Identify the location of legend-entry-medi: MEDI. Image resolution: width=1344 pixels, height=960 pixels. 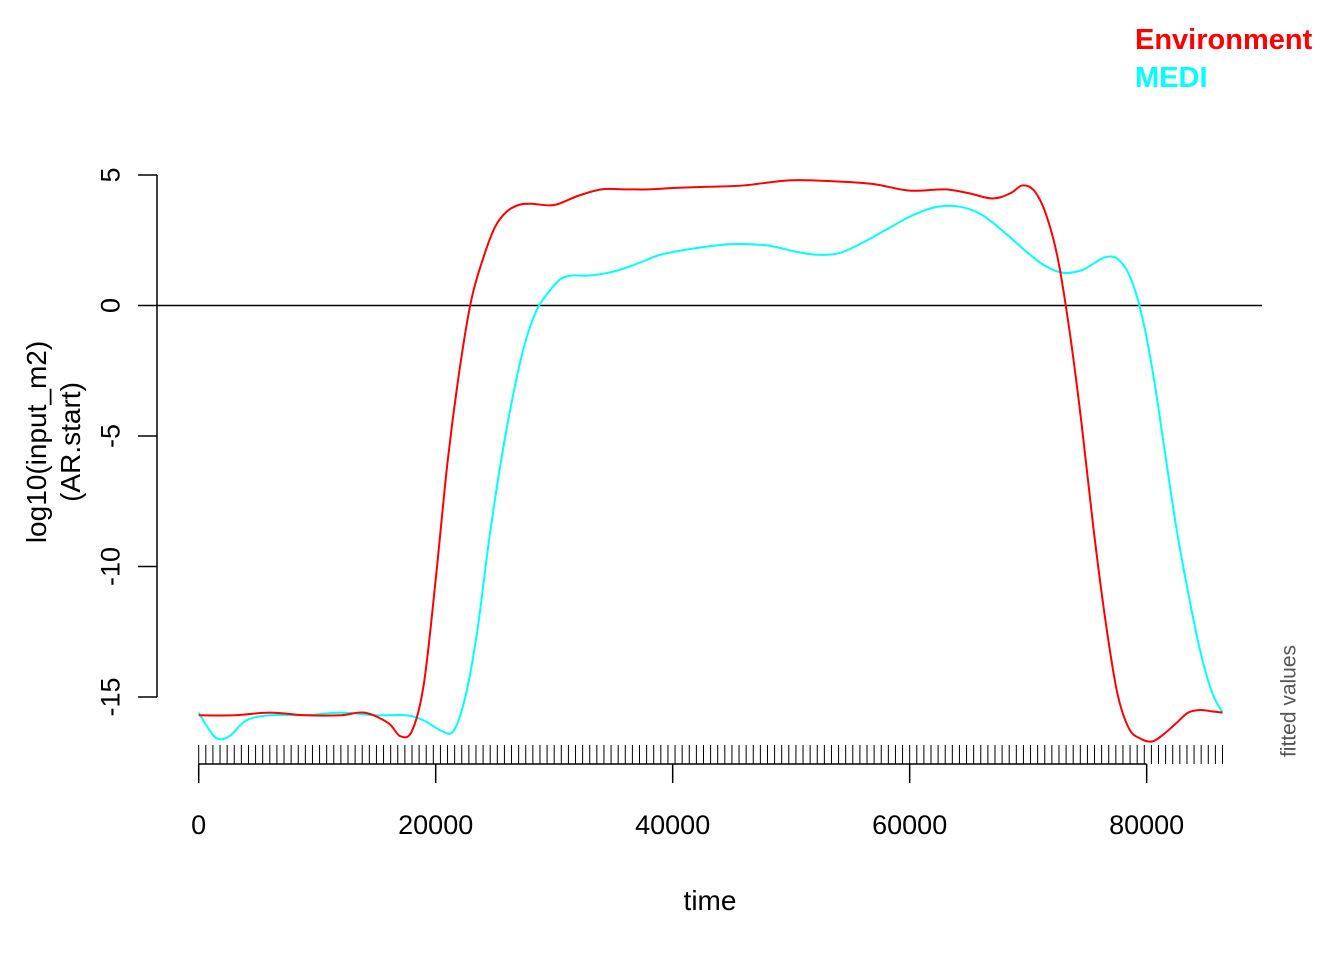
(1171, 78).